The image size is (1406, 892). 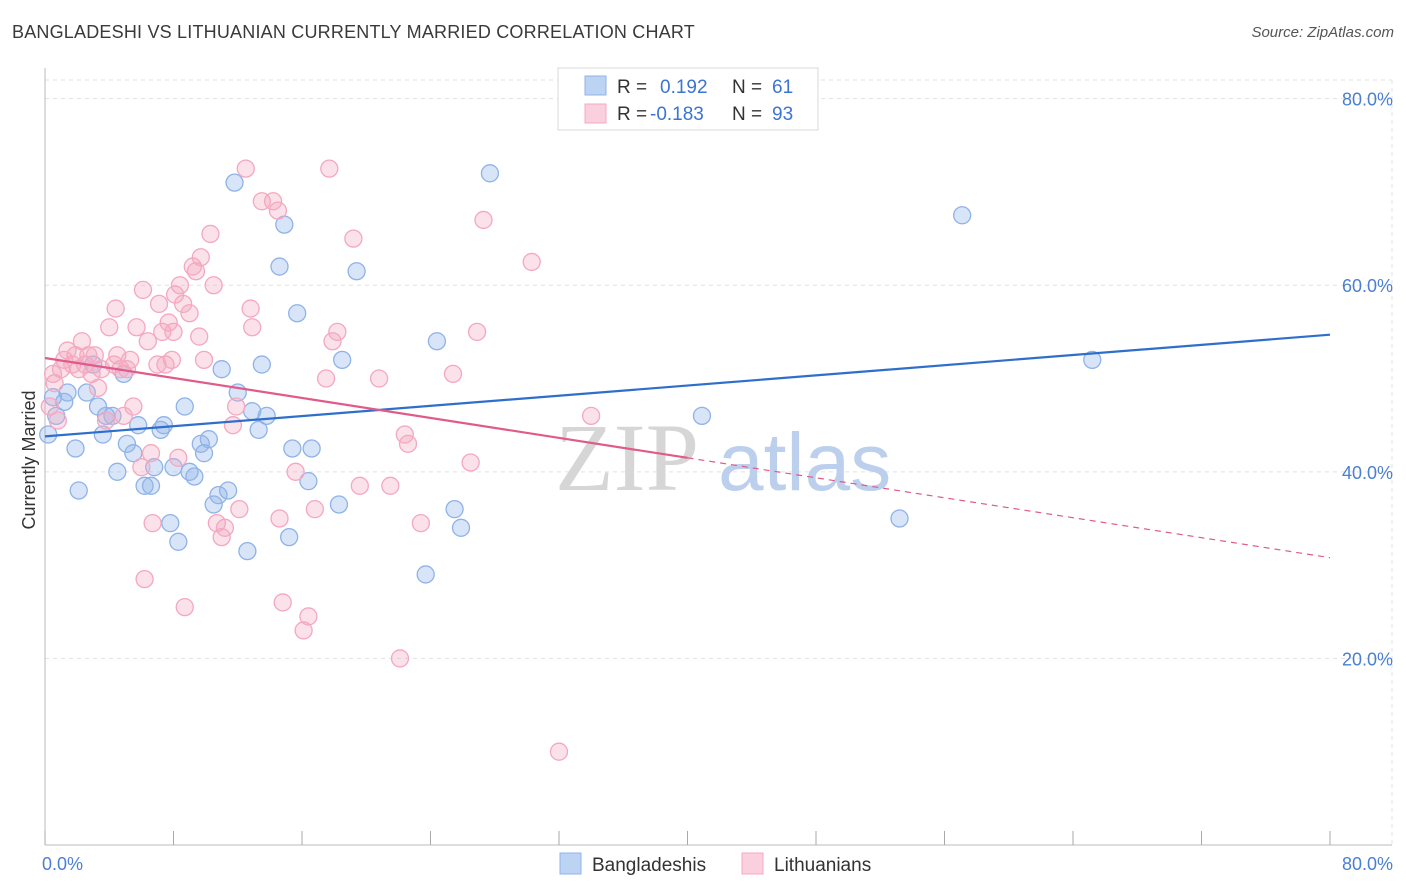 I want to click on y-tick-label: 60.0%, so click(x=1367, y=286).